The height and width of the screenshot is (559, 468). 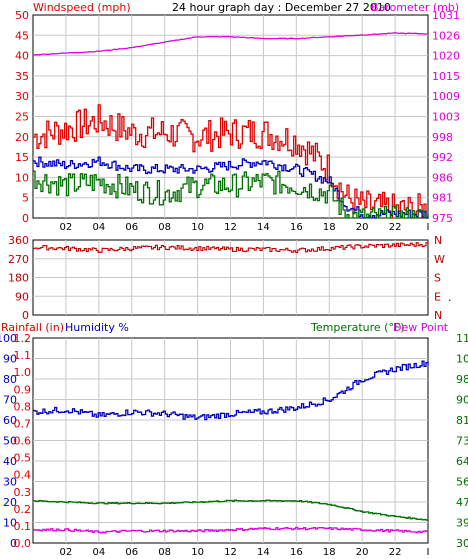 What do you see at coordinates (462, 502) in the screenshot?
I see `temperature-y-tick-label: 47` at bounding box center [462, 502].